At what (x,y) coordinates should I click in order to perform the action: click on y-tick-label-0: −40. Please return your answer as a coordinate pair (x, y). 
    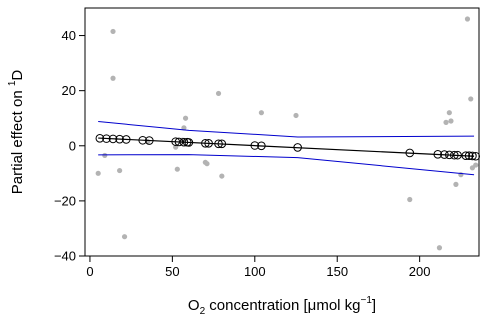
    Looking at the image, I should click on (65, 256).